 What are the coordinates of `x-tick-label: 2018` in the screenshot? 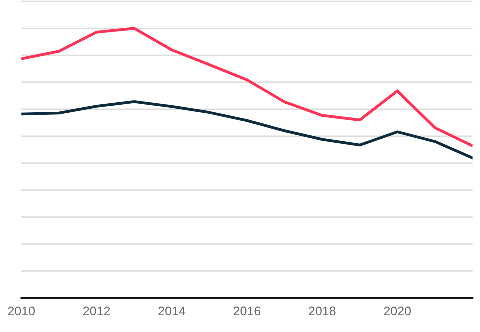 It's located at (322, 311).